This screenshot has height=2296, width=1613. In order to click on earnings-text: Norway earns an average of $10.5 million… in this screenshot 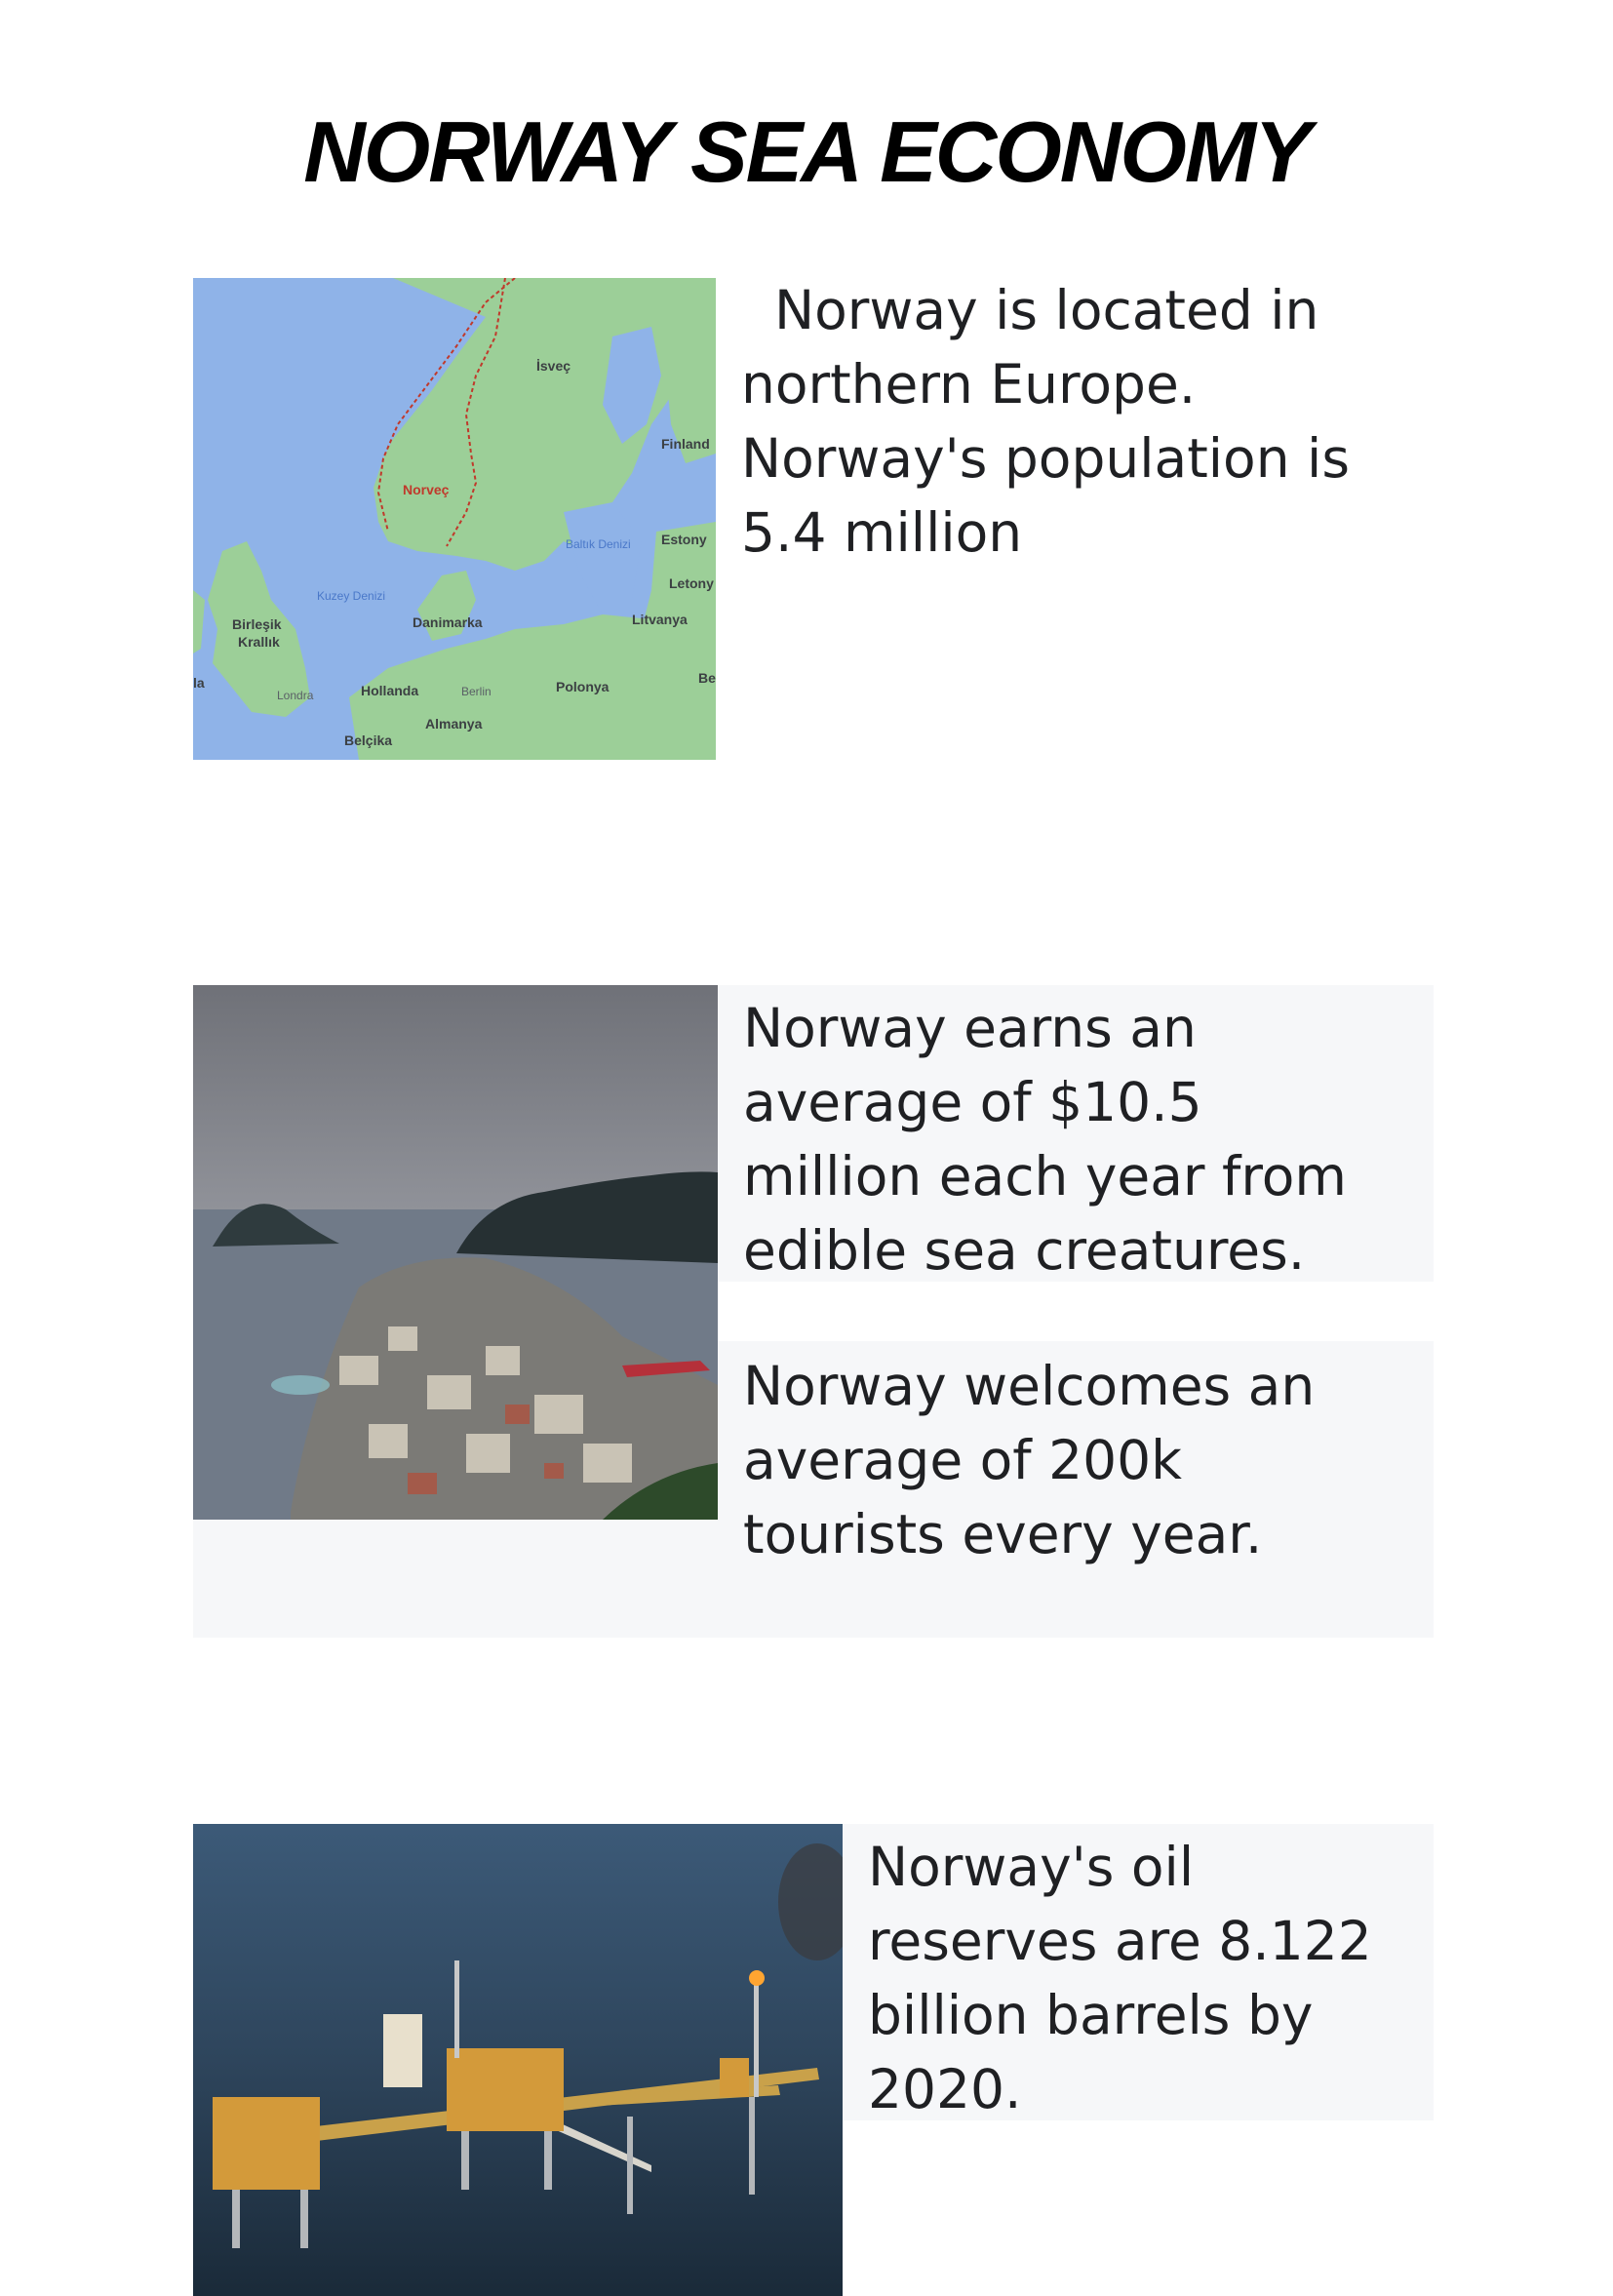, I will do `click(1085, 1139)`.